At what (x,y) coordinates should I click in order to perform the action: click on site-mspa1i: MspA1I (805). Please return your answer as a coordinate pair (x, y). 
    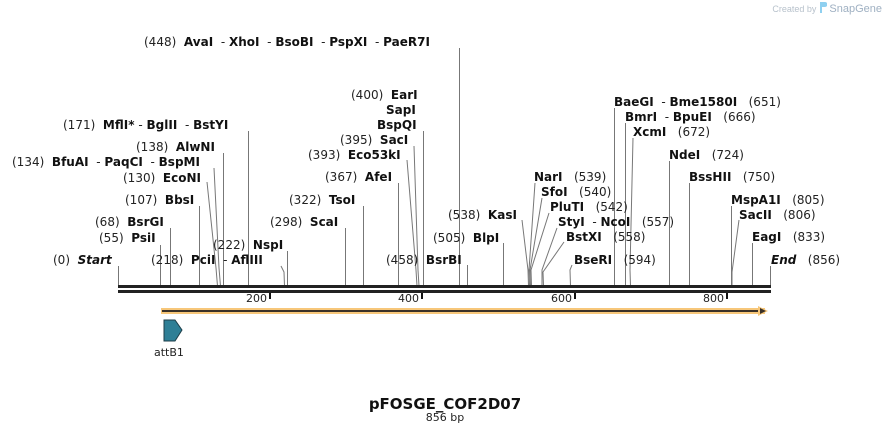
    Looking at the image, I should click on (778, 200).